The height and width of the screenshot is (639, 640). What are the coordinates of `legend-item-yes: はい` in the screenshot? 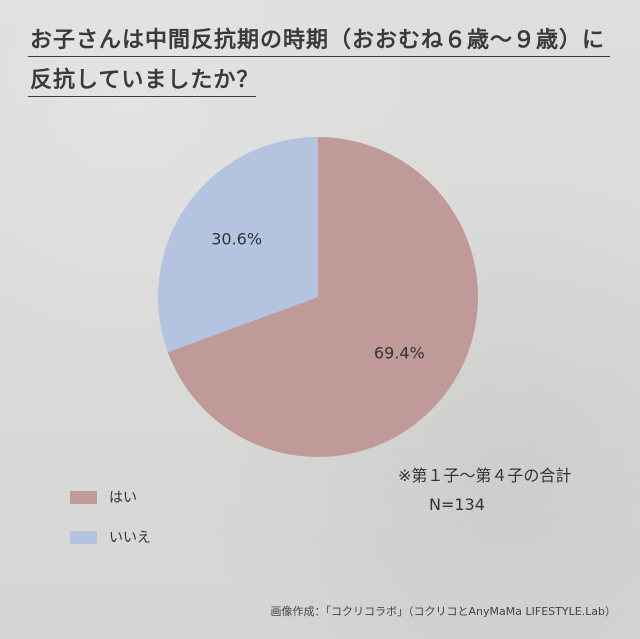 It's located at (110, 497).